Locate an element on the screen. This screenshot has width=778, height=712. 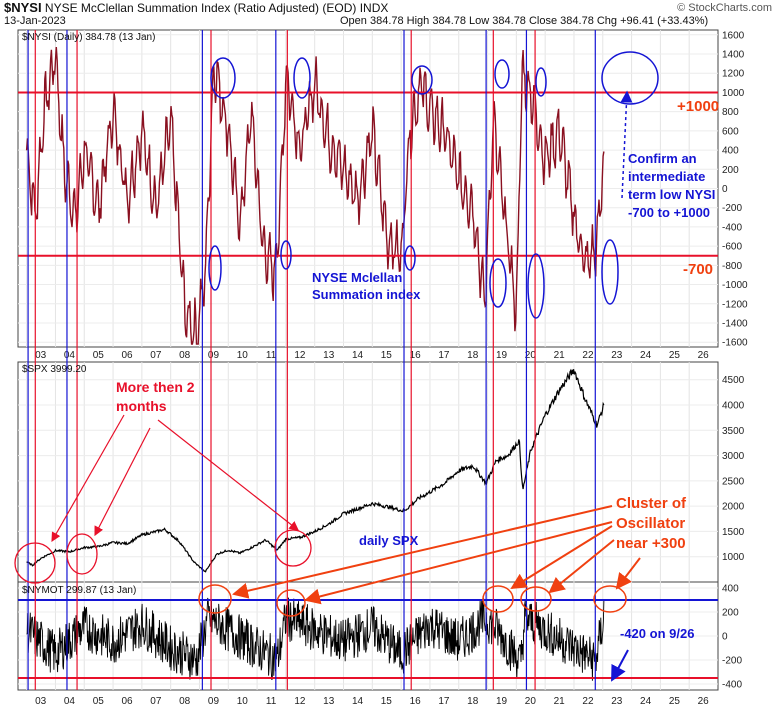
x-tick-label-top: 05 is located at coordinates (99, 355).